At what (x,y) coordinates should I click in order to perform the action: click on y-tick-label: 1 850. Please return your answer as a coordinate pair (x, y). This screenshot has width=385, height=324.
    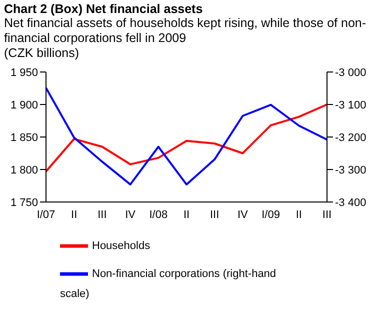
    Looking at the image, I should click on (24, 138).